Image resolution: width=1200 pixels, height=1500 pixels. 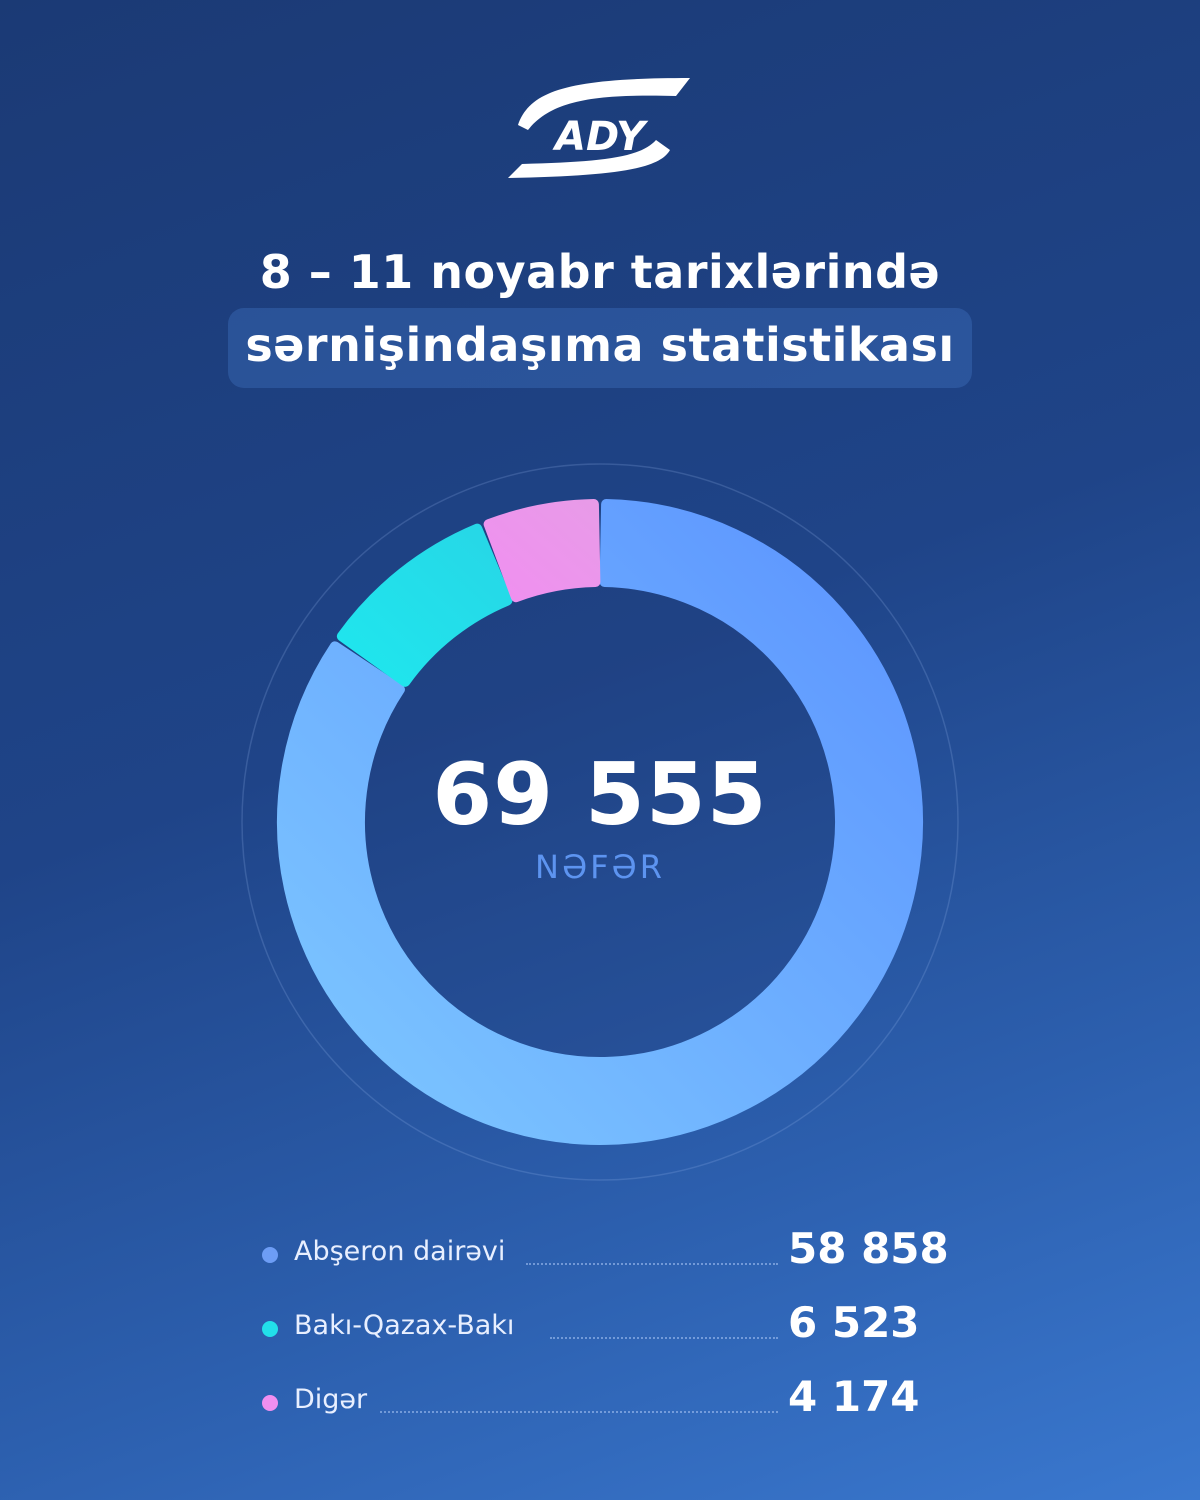 What do you see at coordinates (664, 1338) in the screenshot?
I see `legend-leader-baki-qazax` at bounding box center [664, 1338].